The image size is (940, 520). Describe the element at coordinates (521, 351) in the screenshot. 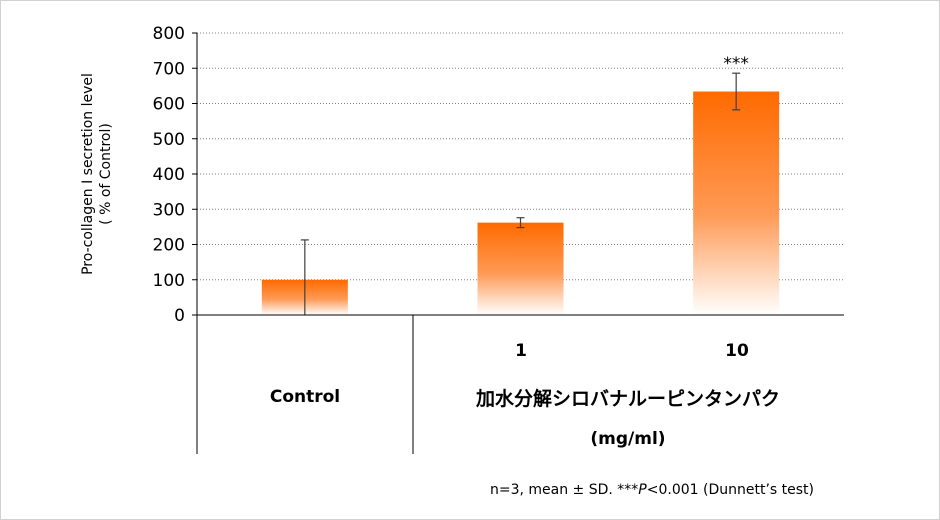

I see `category-label-1: 1` at that location.